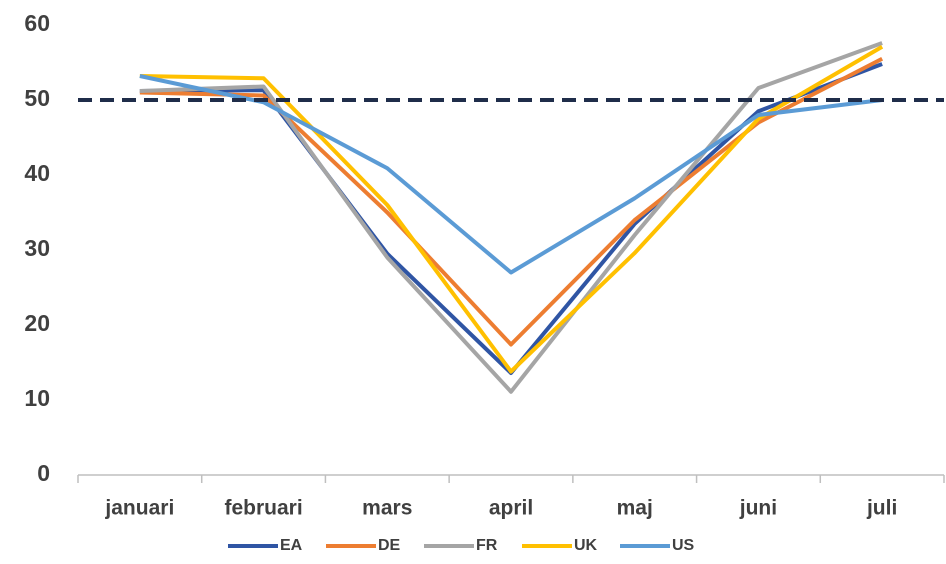  Describe the element at coordinates (389, 545) in the screenshot. I see `legend-label: DE` at that location.